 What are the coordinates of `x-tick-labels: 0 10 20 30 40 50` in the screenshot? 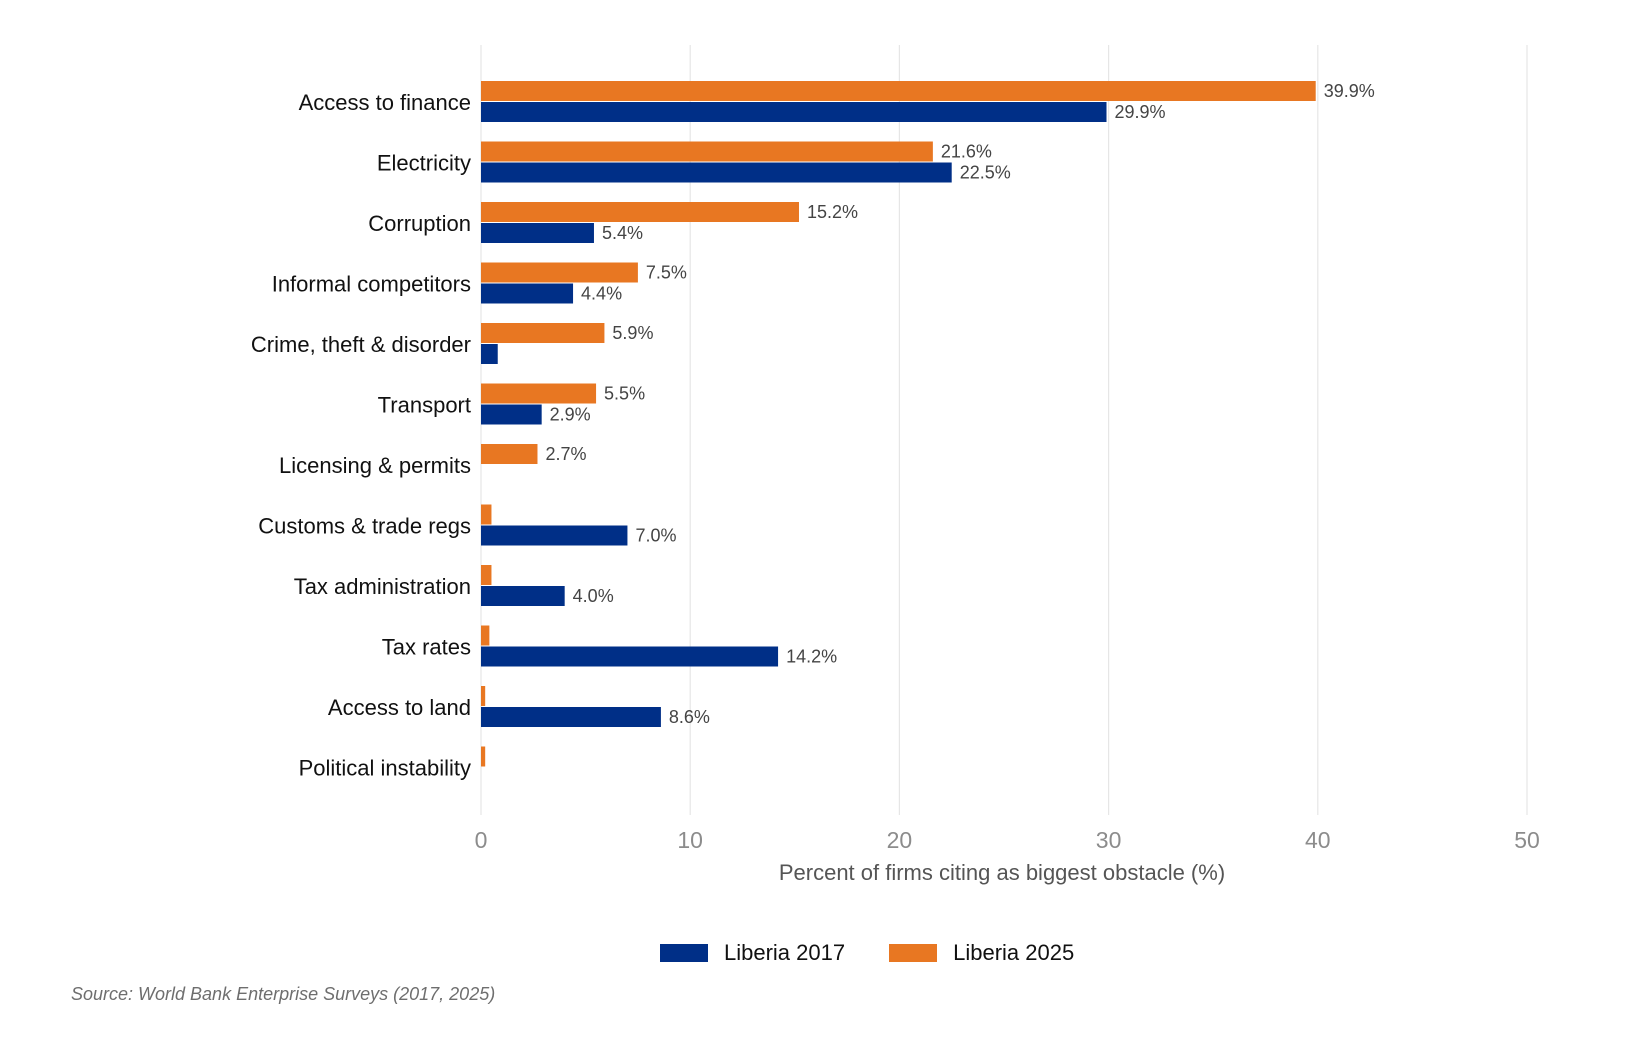 It's located at (1007, 840).